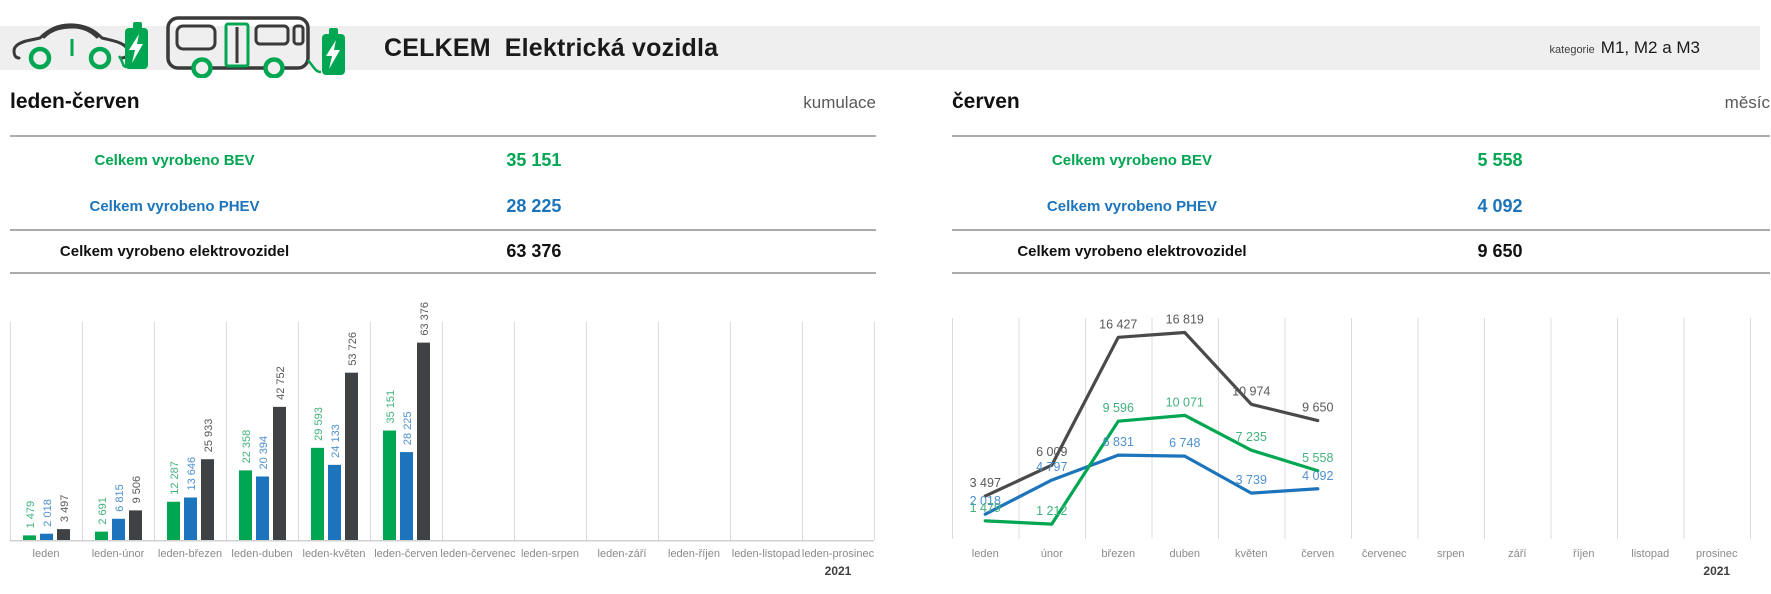  I want to click on x-axis-label: leden-říjen, so click(694, 554).